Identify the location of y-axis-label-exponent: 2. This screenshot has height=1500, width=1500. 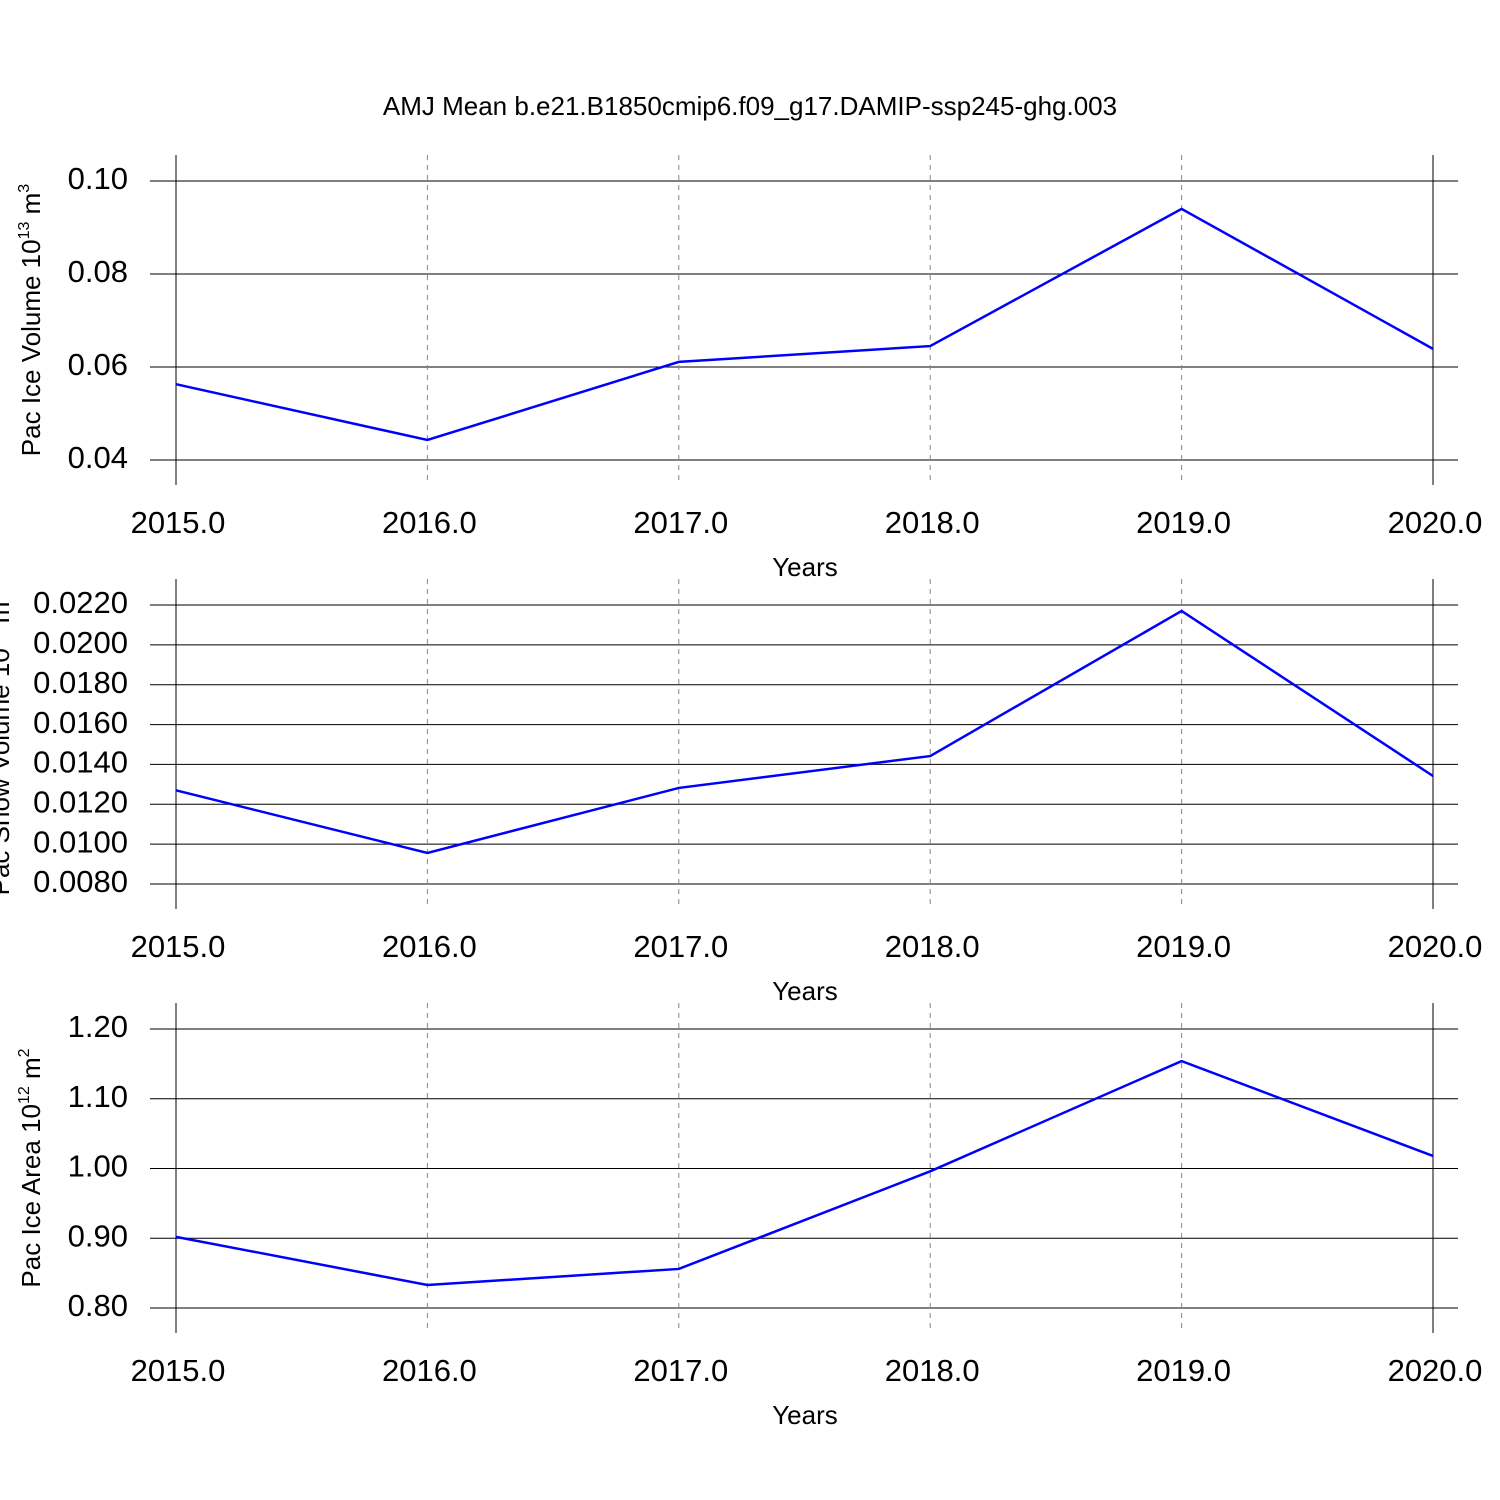
(24, 1052).